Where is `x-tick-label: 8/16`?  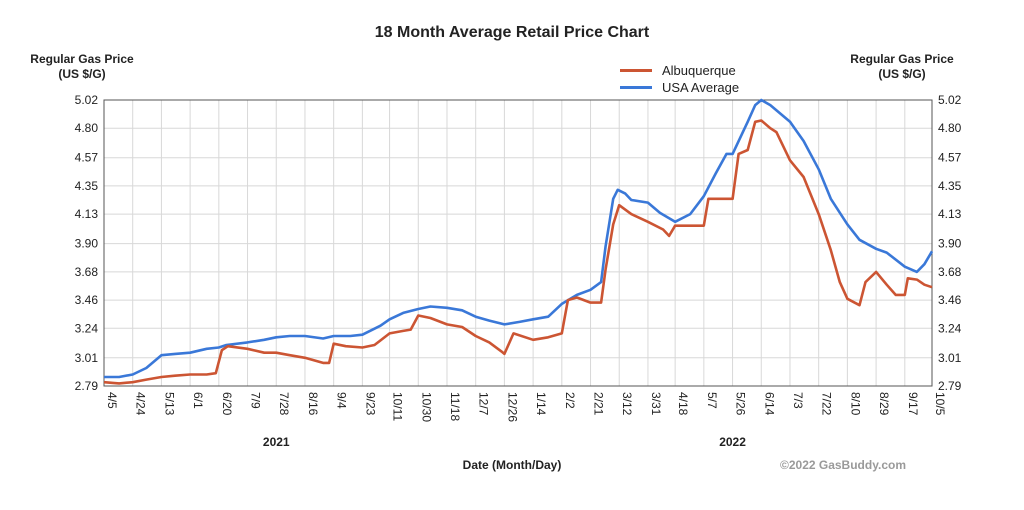
x-tick-label: 8/16 is located at coordinates (313, 404).